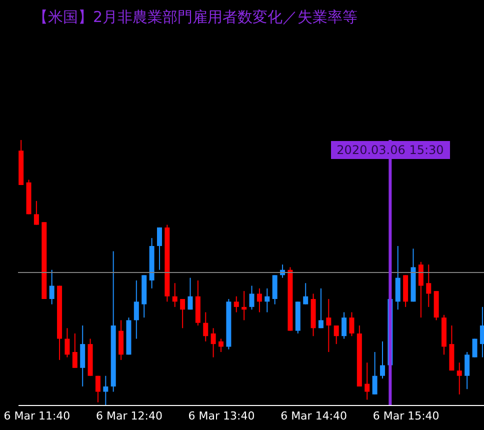 The image size is (484, 430). Describe the element at coordinates (129, 416) in the screenshot. I see `x-tick-label: 6 Mar 12:40` at that location.